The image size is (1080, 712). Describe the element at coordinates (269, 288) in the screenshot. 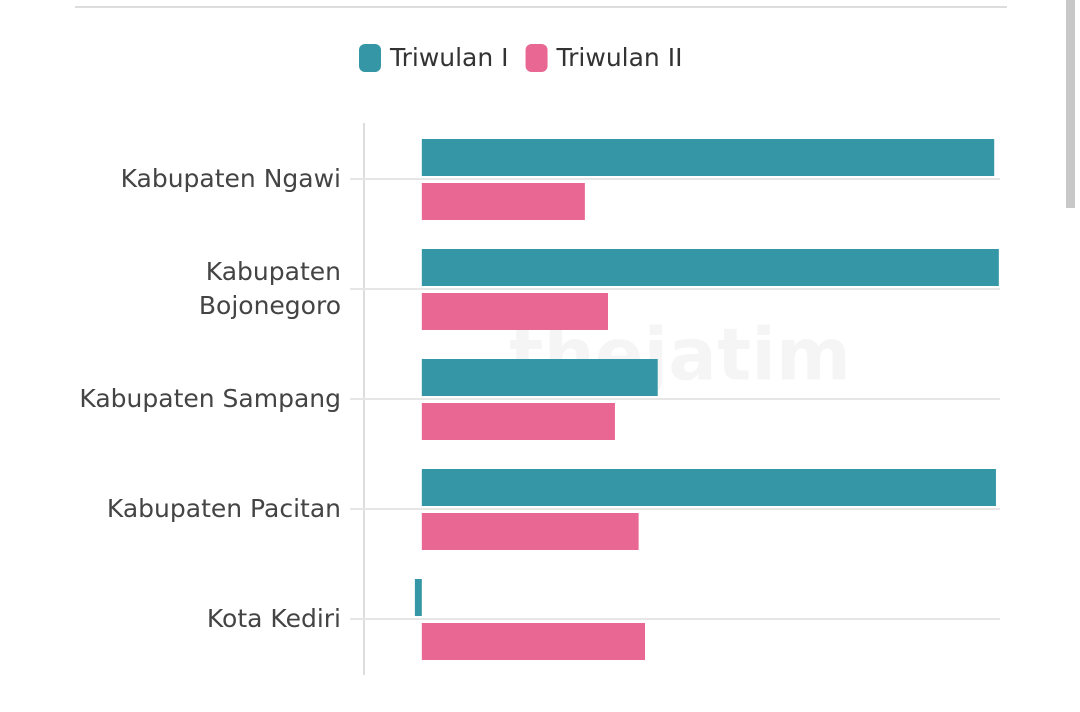

I see `y-tick-label: Kabupaten Bojonegoro` at that location.